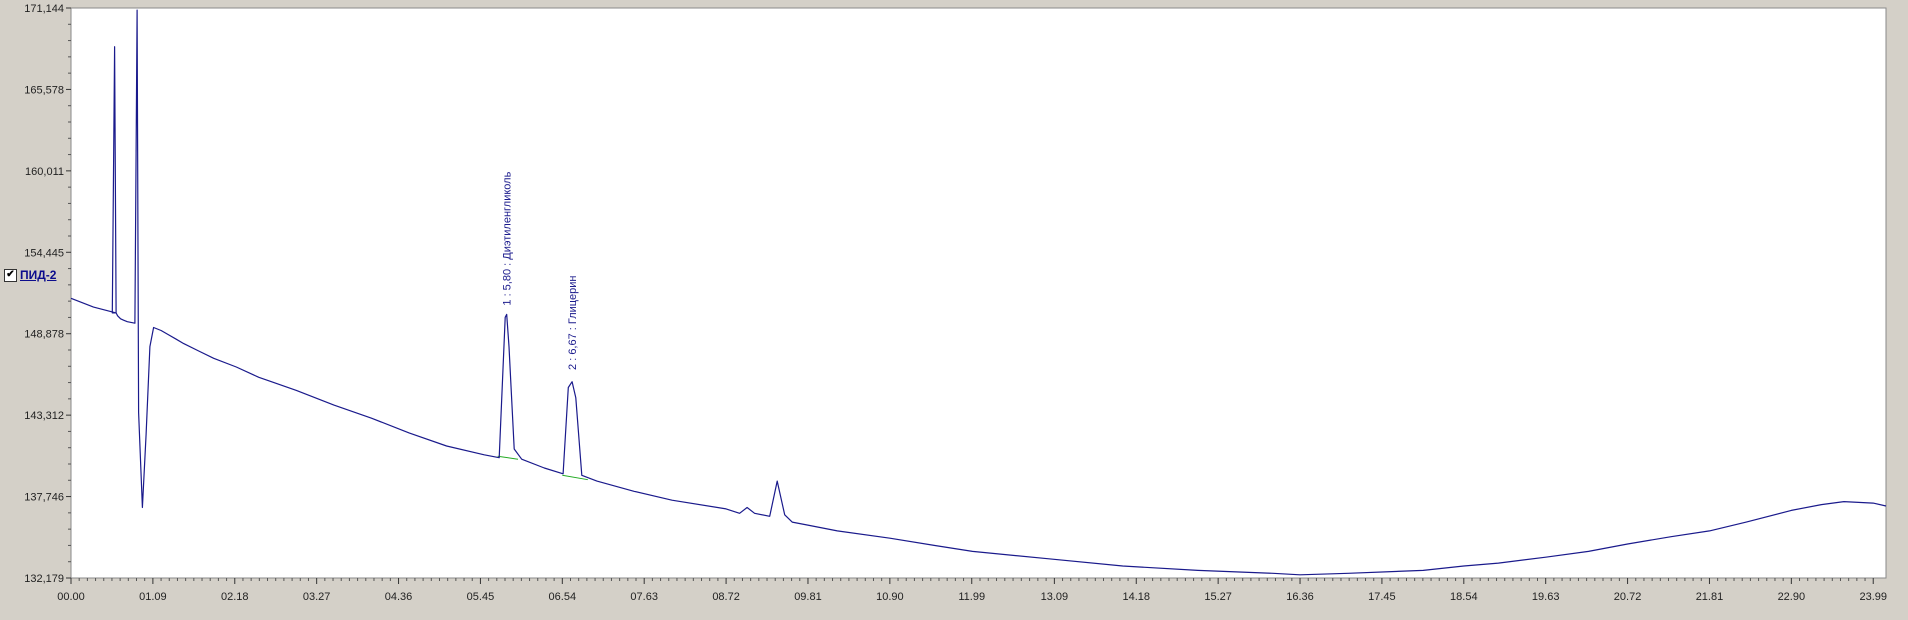 The width and height of the screenshot is (1908, 620). What do you see at coordinates (508, 238) in the screenshot?
I see `peak-label: 1 : 5,80 : Диэтиленгликоль` at bounding box center [508, 238].